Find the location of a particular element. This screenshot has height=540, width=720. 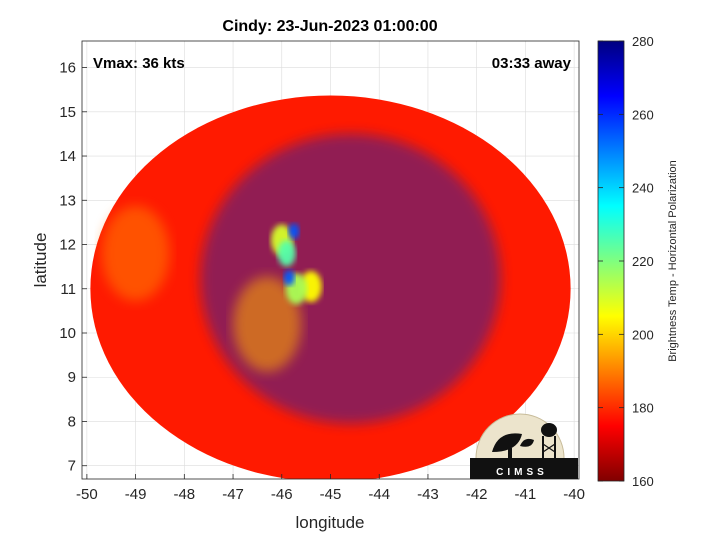

x-tick-label: -48 is located at coordinates (184, 494).